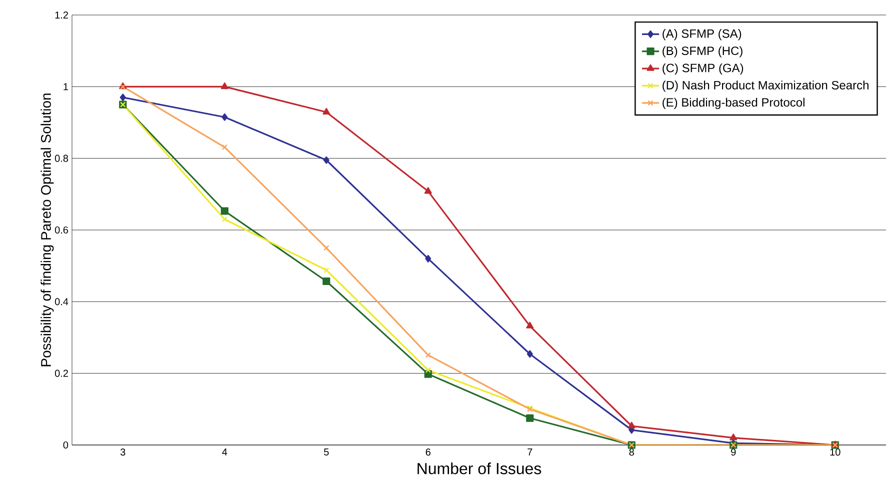  Describe the element at coordinates (703, 69) in the screenshot. I see `legend-label: (C) SFMP (GA)` at that location.